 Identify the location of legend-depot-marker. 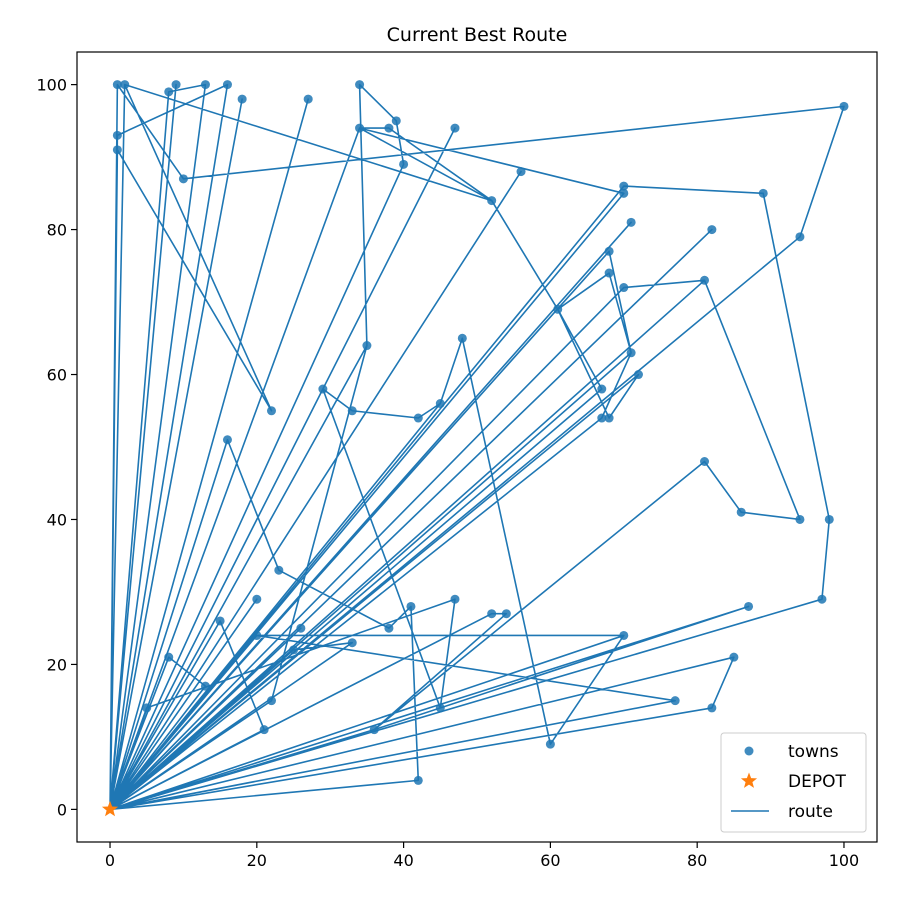
(749, 780).